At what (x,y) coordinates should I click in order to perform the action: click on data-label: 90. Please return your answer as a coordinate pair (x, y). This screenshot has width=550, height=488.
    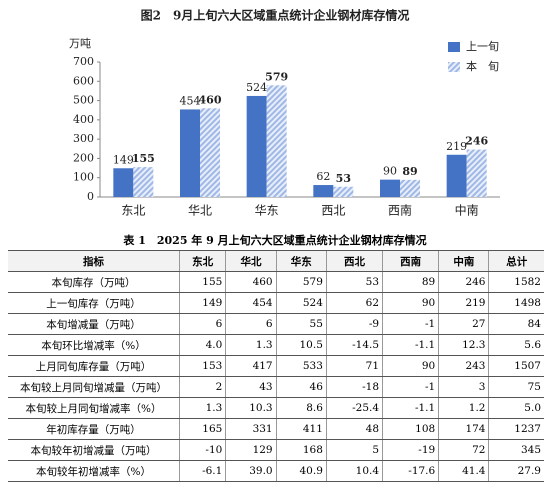
    Looking at the image, I should click on (390, 171).